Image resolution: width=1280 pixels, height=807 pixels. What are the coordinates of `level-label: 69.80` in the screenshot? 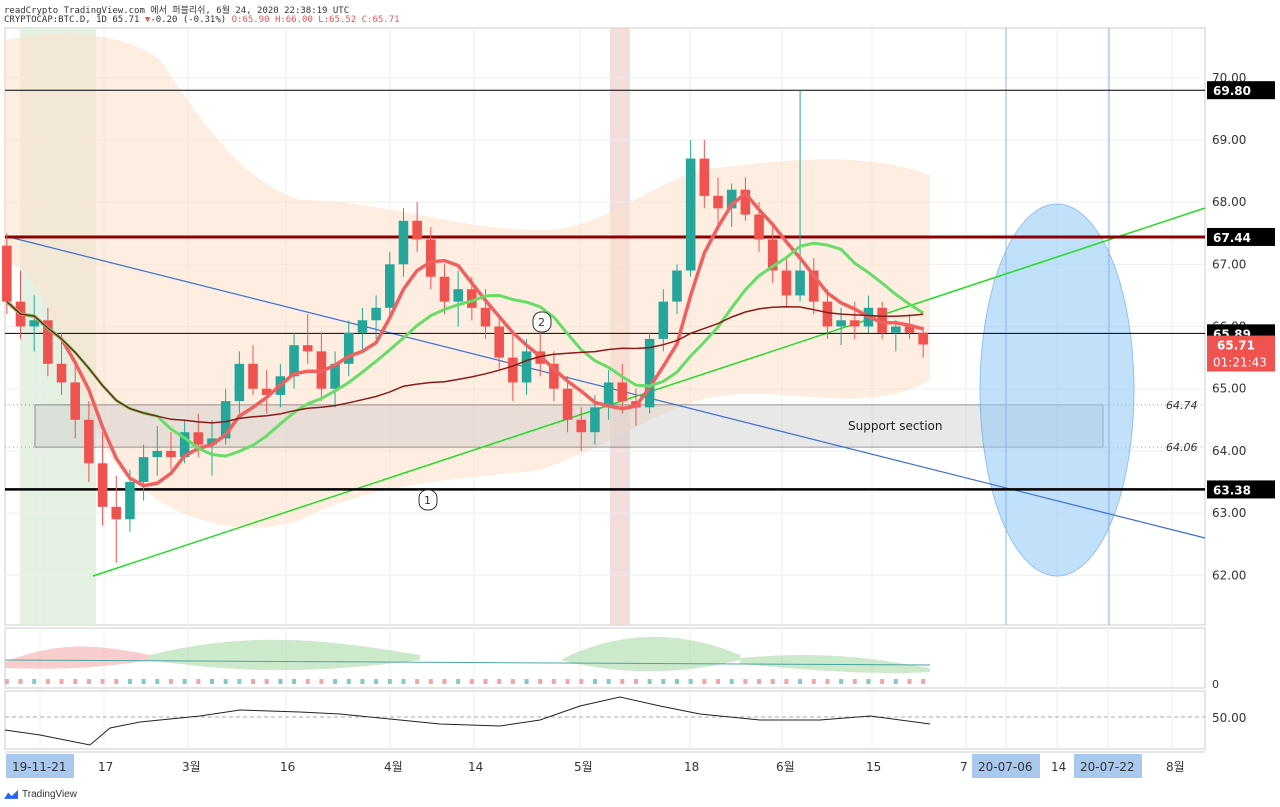 It's located at (1232, 91).